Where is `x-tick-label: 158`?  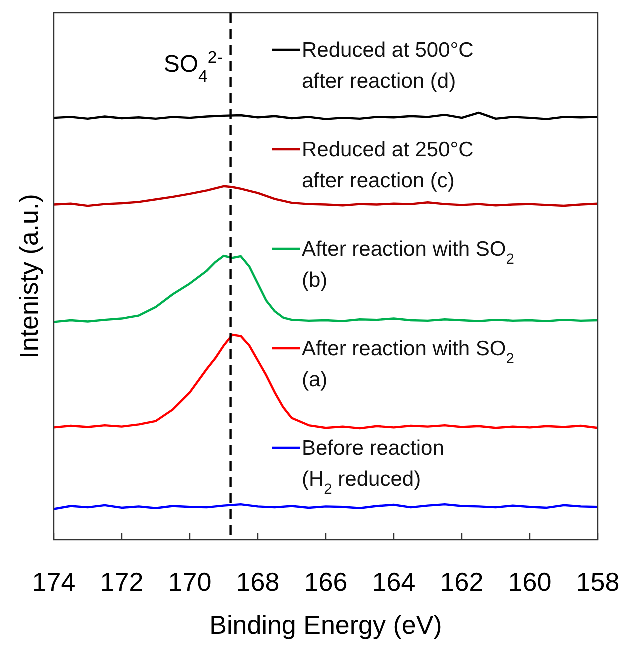
x-tick-label: 158 is located at coordinates (598, 582).